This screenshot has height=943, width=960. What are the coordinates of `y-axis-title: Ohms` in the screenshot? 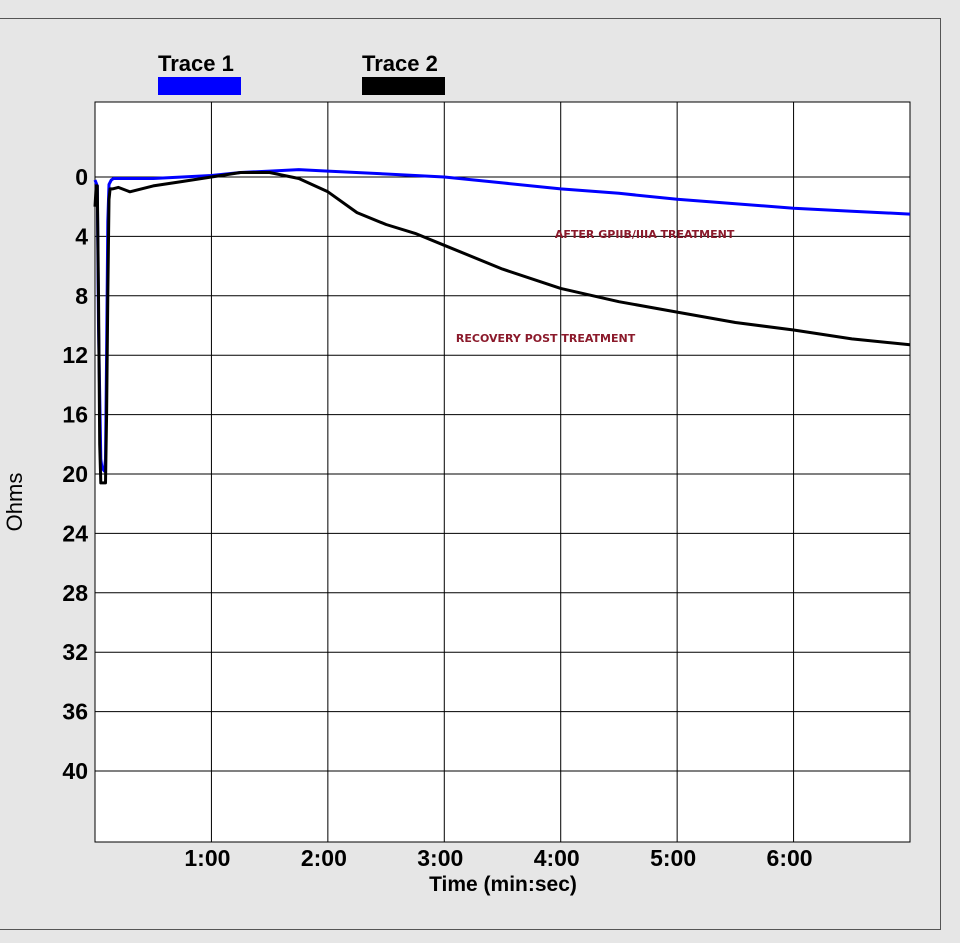 It's located at (14, 502).